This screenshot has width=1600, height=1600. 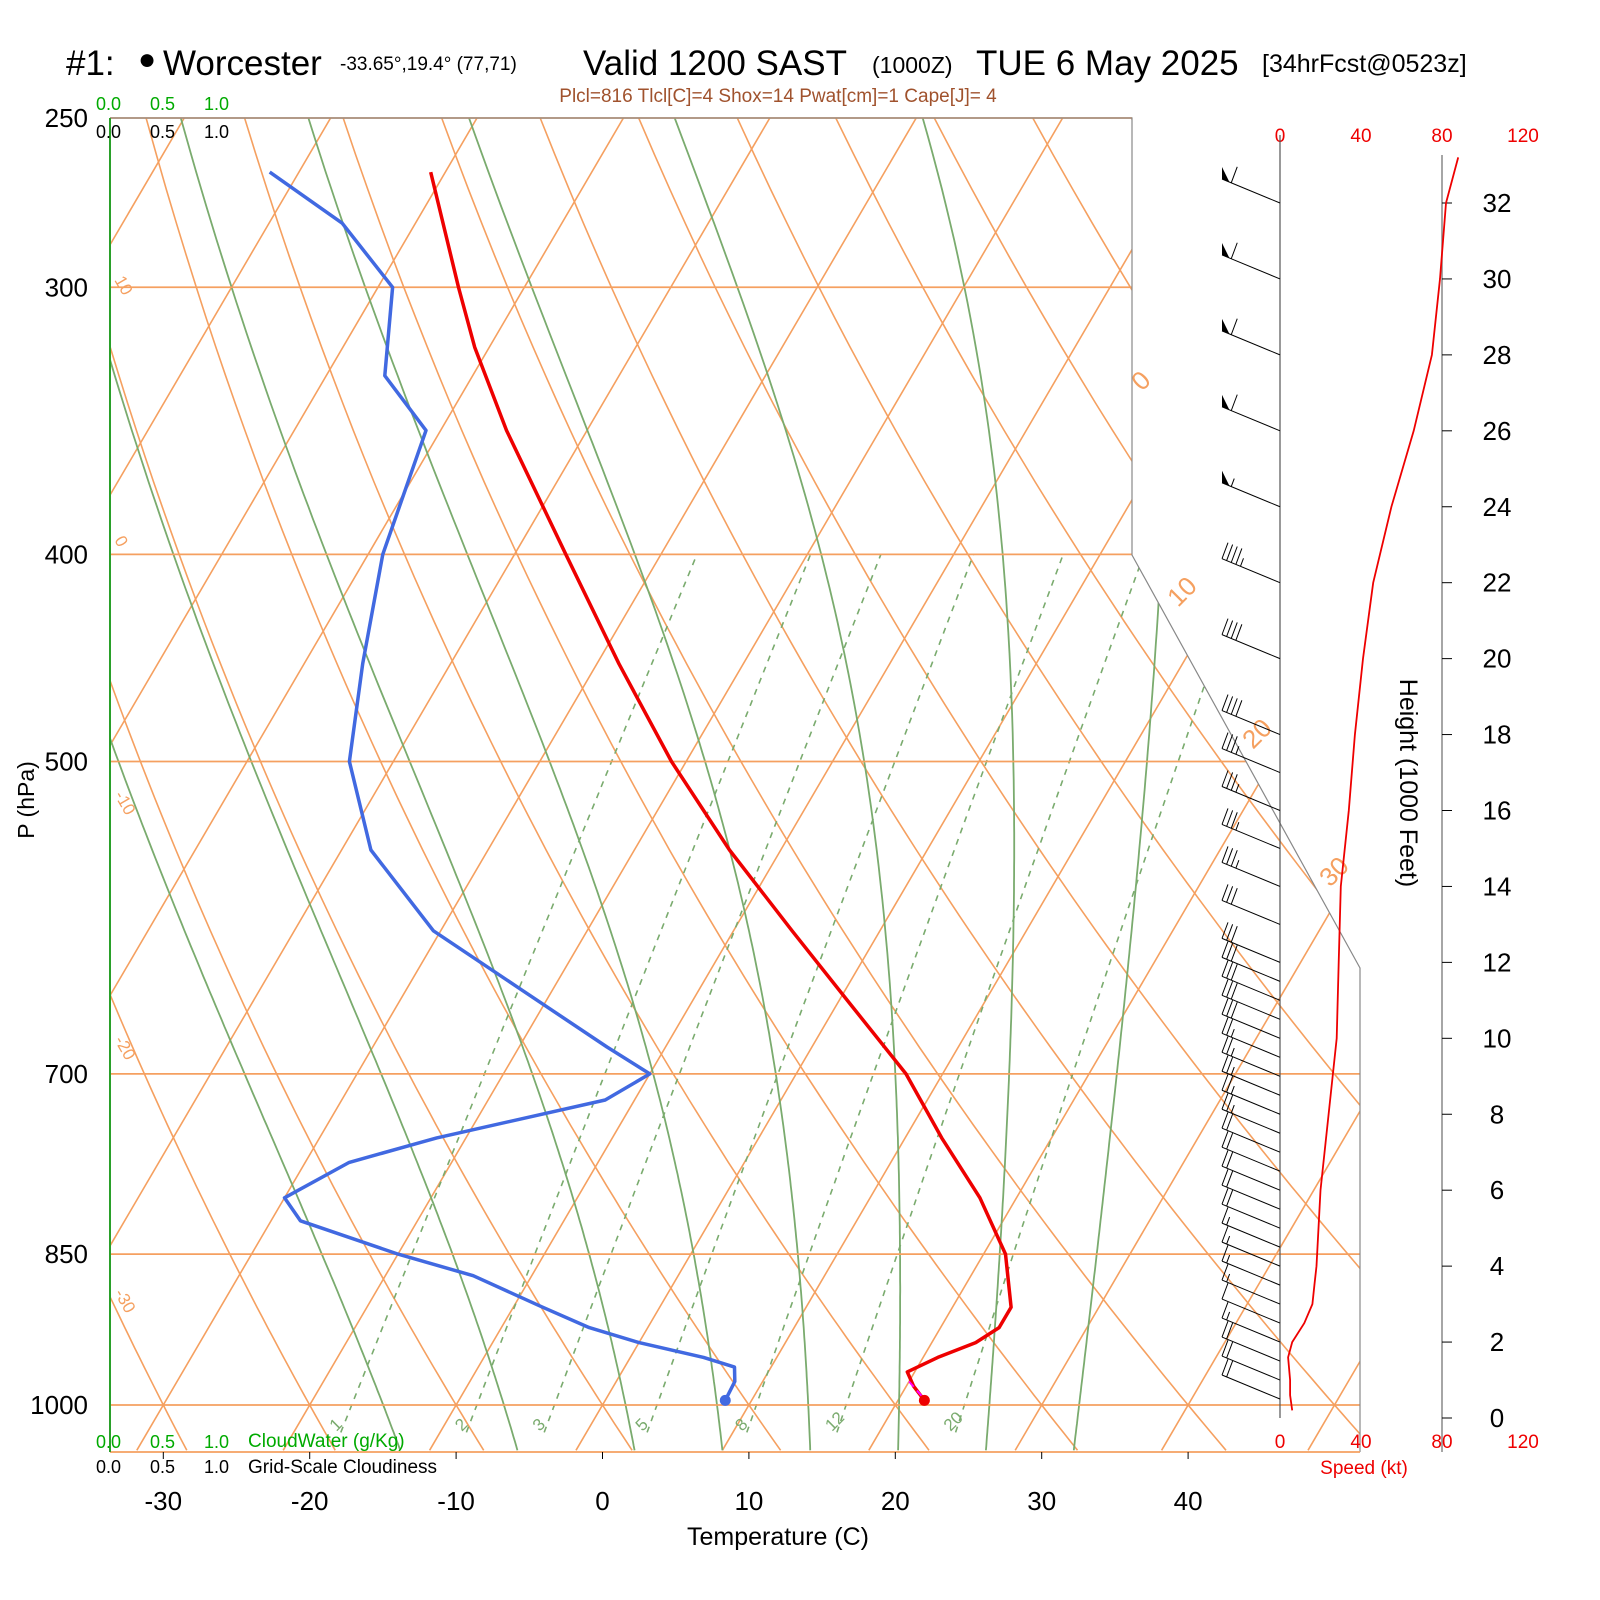 I want to click on station-coords: -33.65°,19.4° (77,71), so click(x=428, y=64).